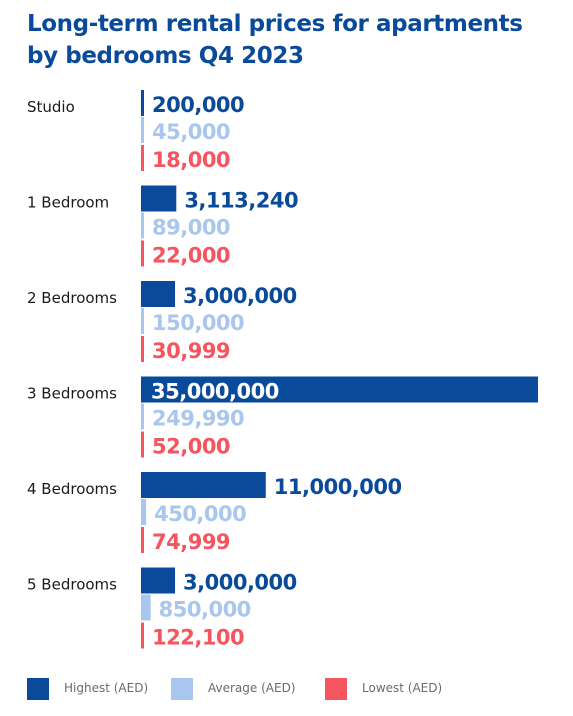 The width and height of the screenshot is (573, 716). Describe the element at coordinates (142, 253) in the screenshot. I see `bar-lowest--1-bedroom` at that location.